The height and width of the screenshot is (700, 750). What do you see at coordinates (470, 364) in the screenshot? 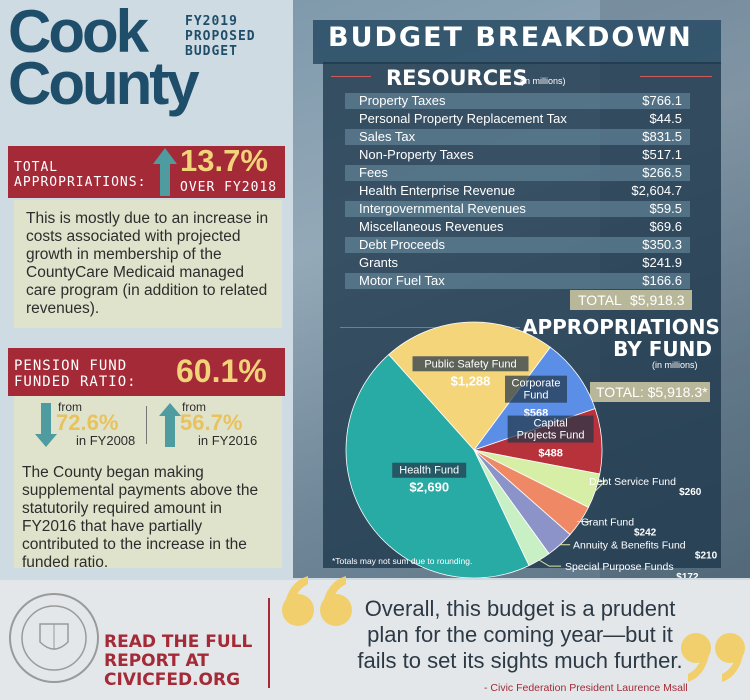
I see `pie-category-label: Public Safety Fund` at bounding box center [470, 364].